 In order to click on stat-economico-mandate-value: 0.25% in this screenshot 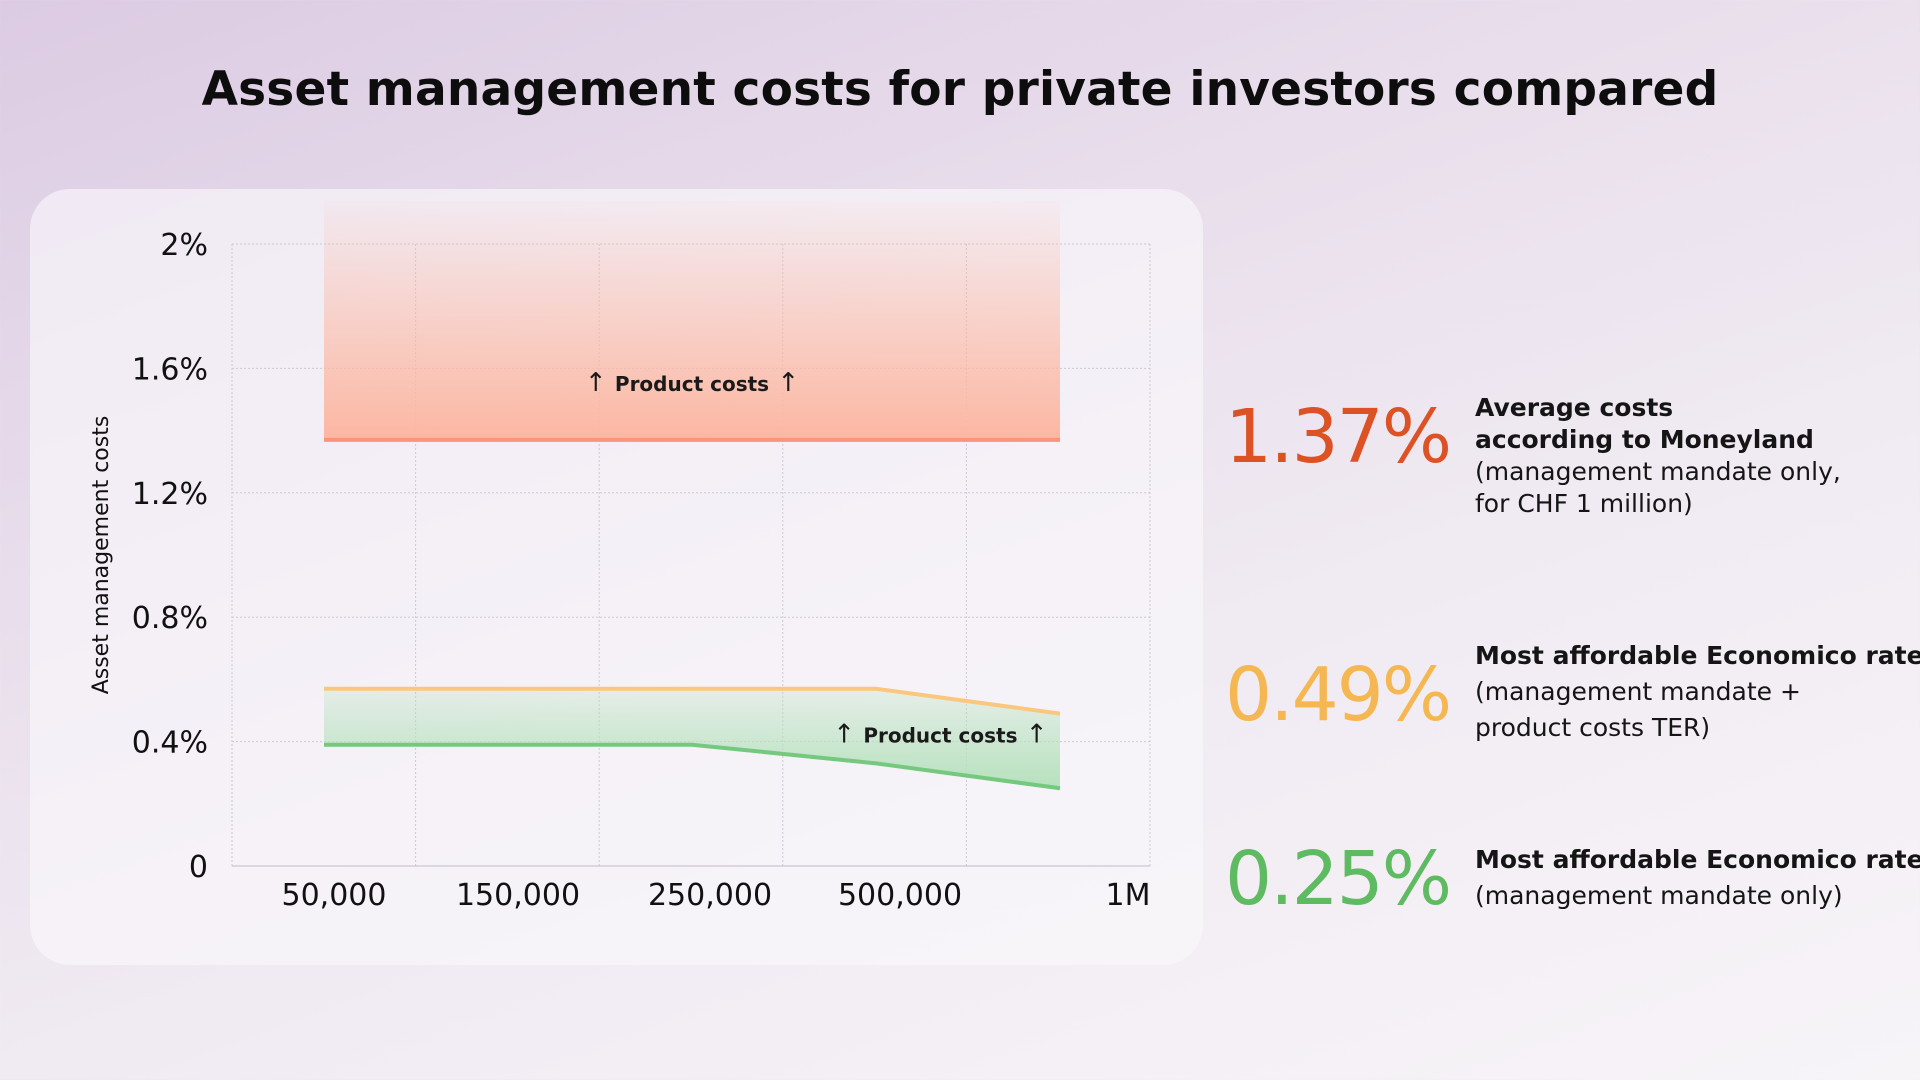, I will do `click(1338, 879)`.